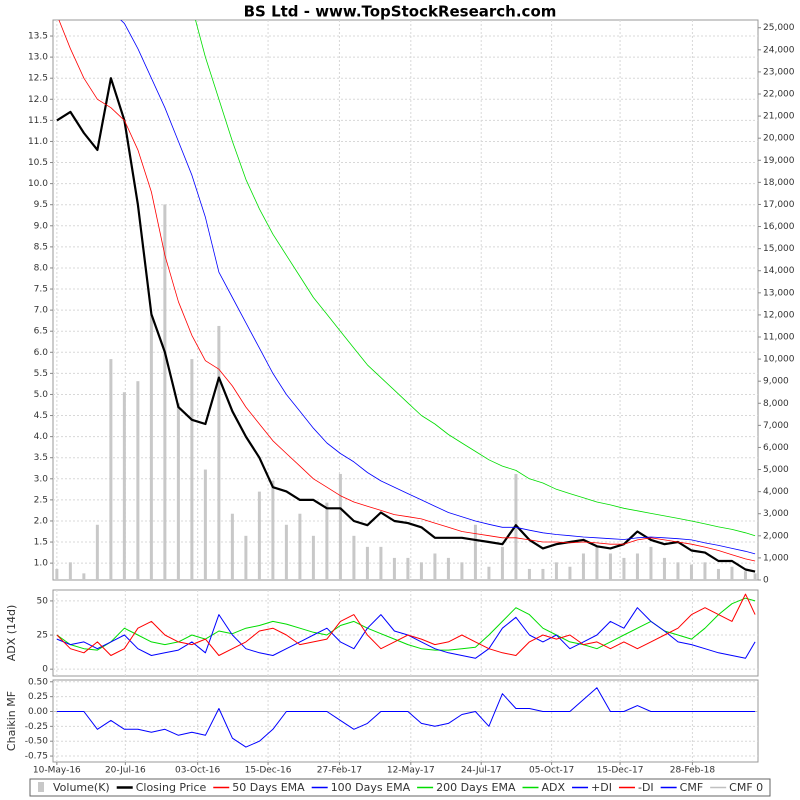 The height and width of the screenshot is (800, 800). I want to click on y-axis-label: ADX (14d), so click(11, 633).